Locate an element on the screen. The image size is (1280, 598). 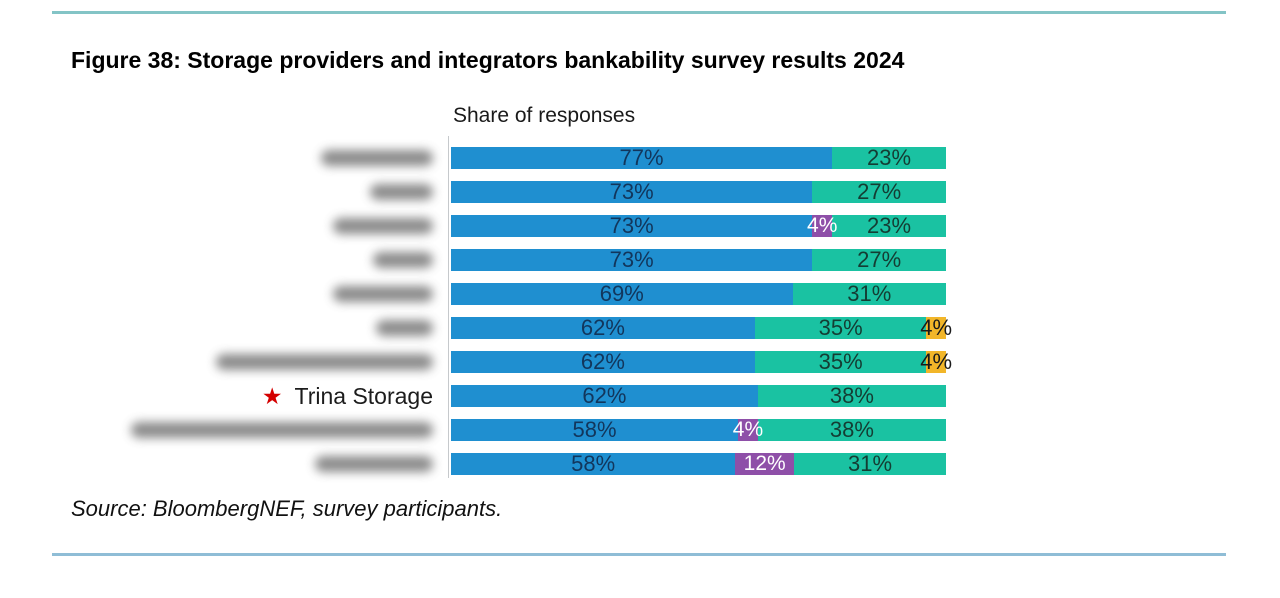
bottom-rule is located at coordinates (639, 554).